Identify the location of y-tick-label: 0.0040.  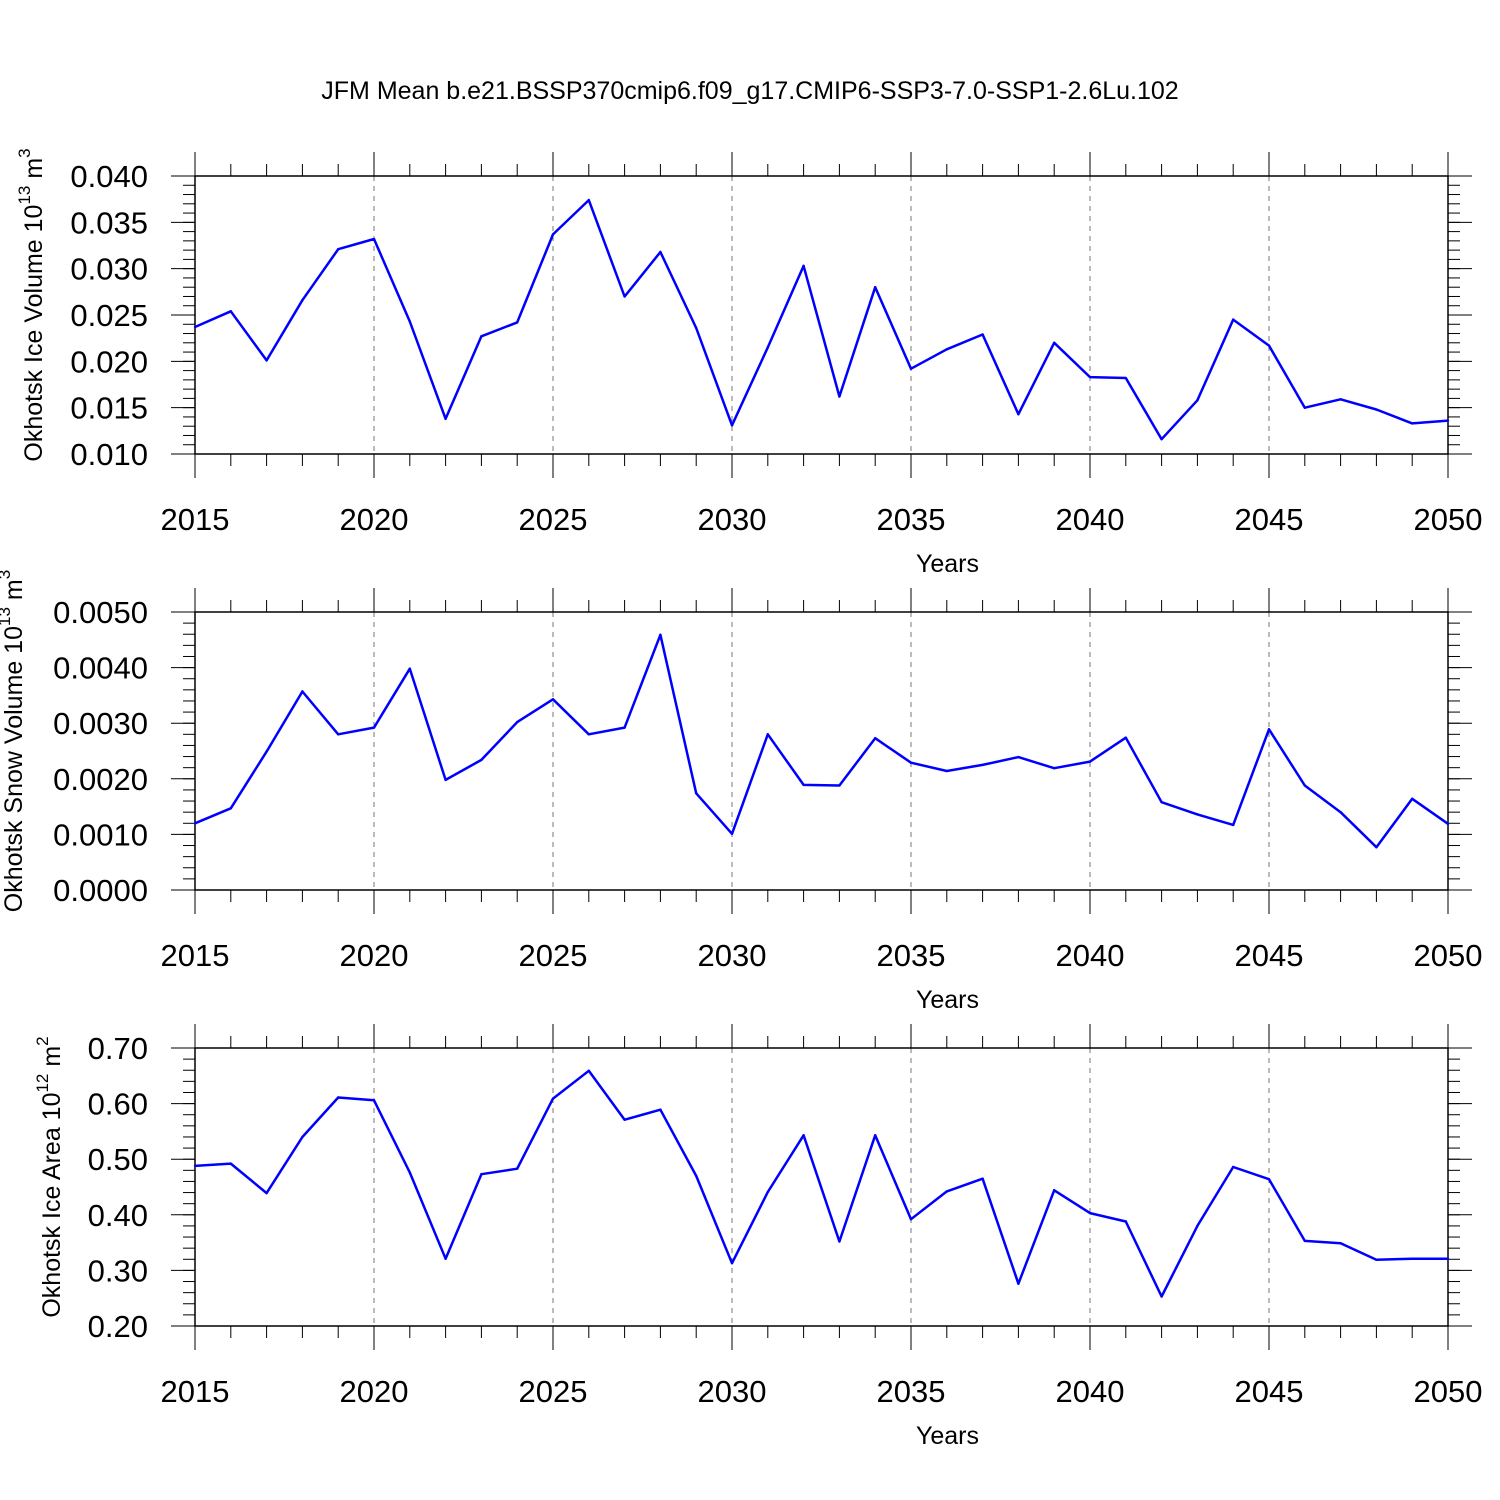
(100, 668).